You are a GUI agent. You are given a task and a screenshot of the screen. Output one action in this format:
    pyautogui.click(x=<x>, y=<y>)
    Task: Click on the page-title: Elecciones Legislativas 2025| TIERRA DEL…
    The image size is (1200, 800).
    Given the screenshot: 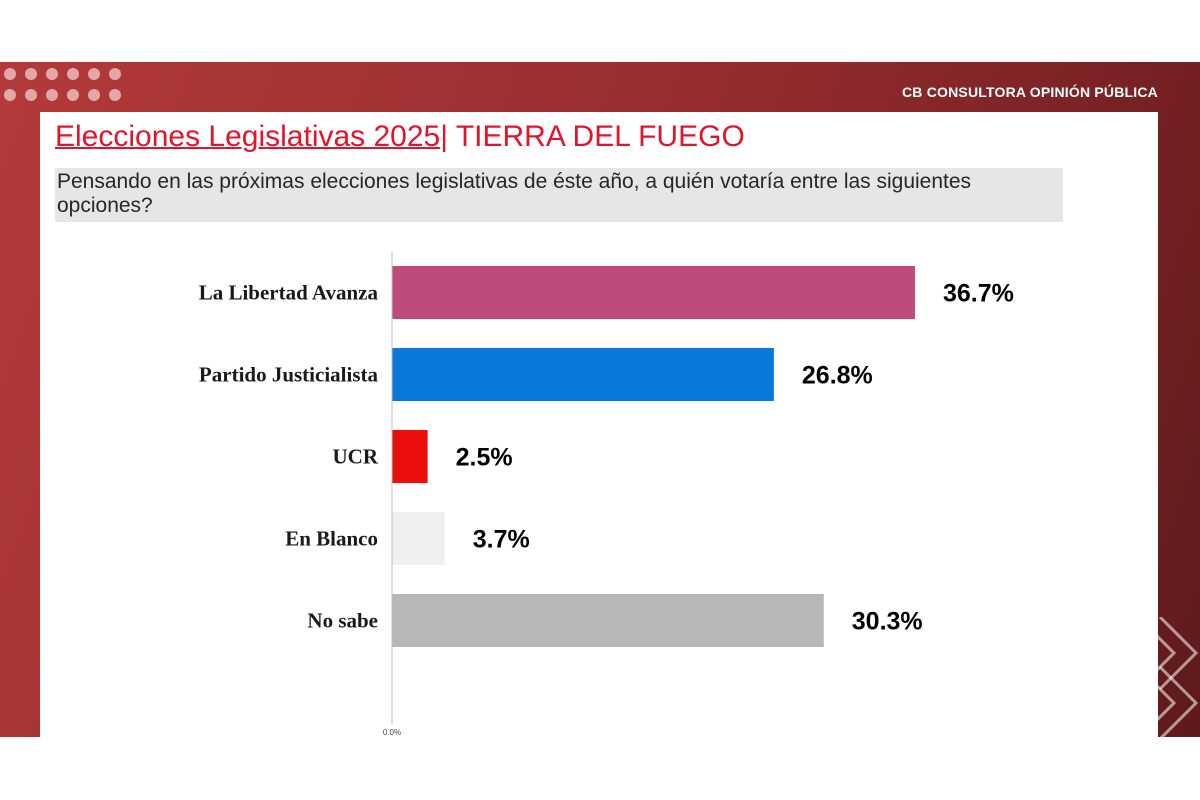 What is the action you would take?
    pyautogui.click(x=400, y=137)
    